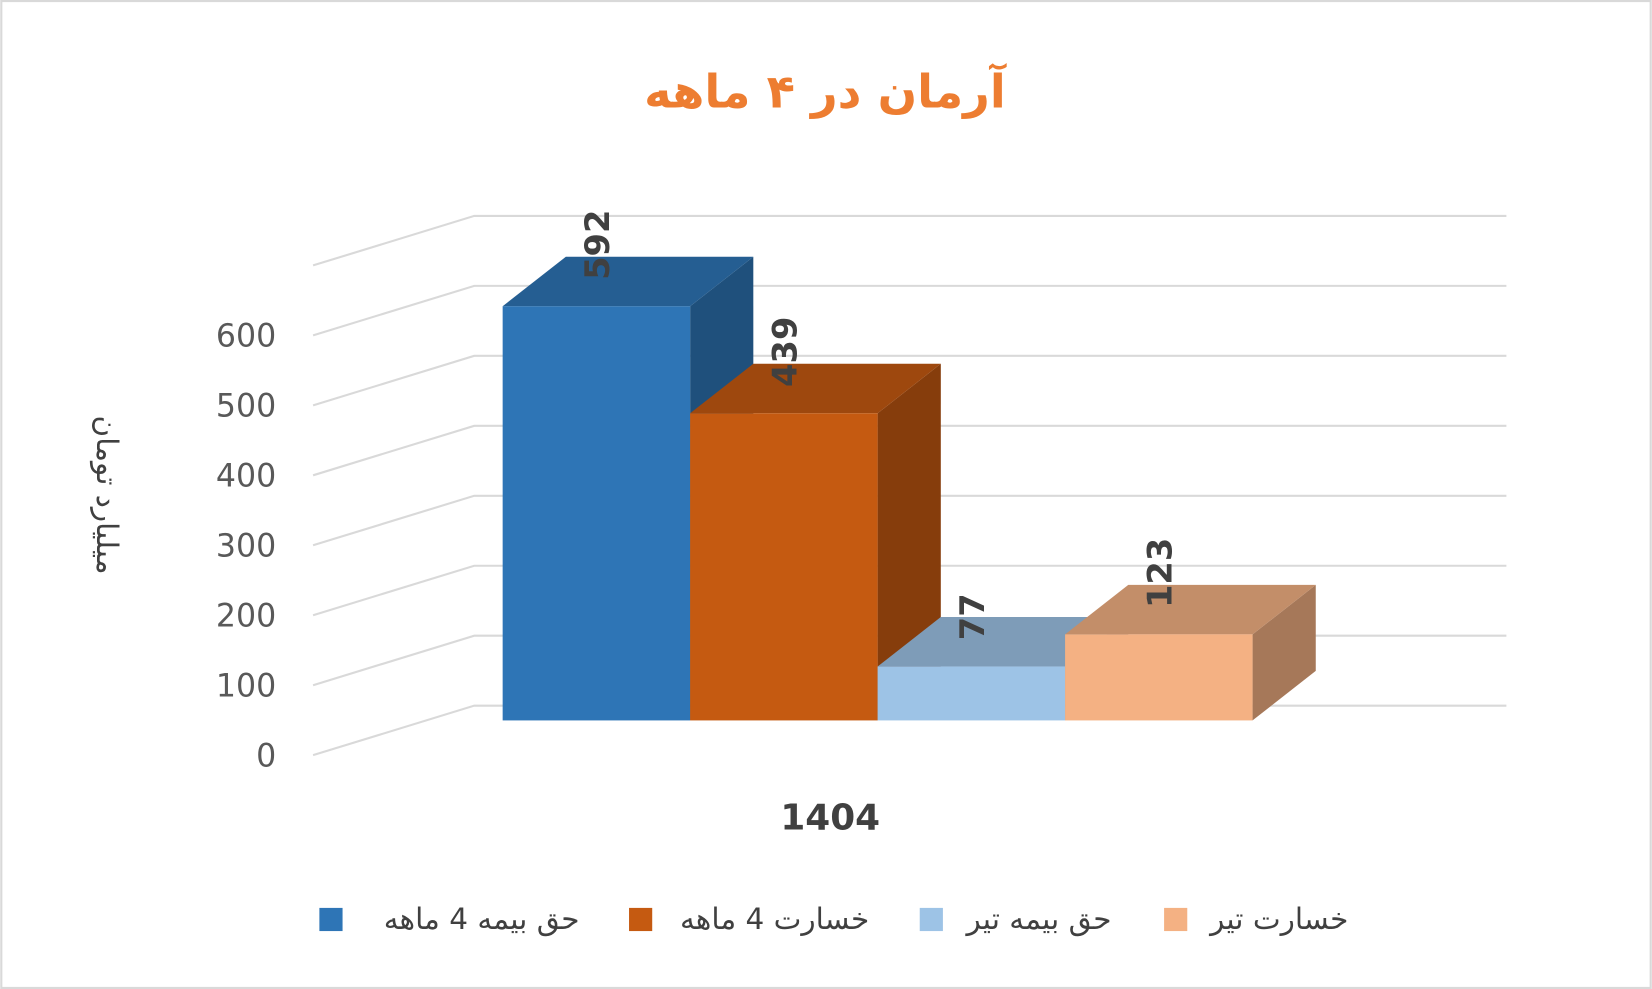 The image size is (1652, 989). Describe the element at coordinates (246, 686) in the screenshot. I see `y-tick-label: 100` at that location.